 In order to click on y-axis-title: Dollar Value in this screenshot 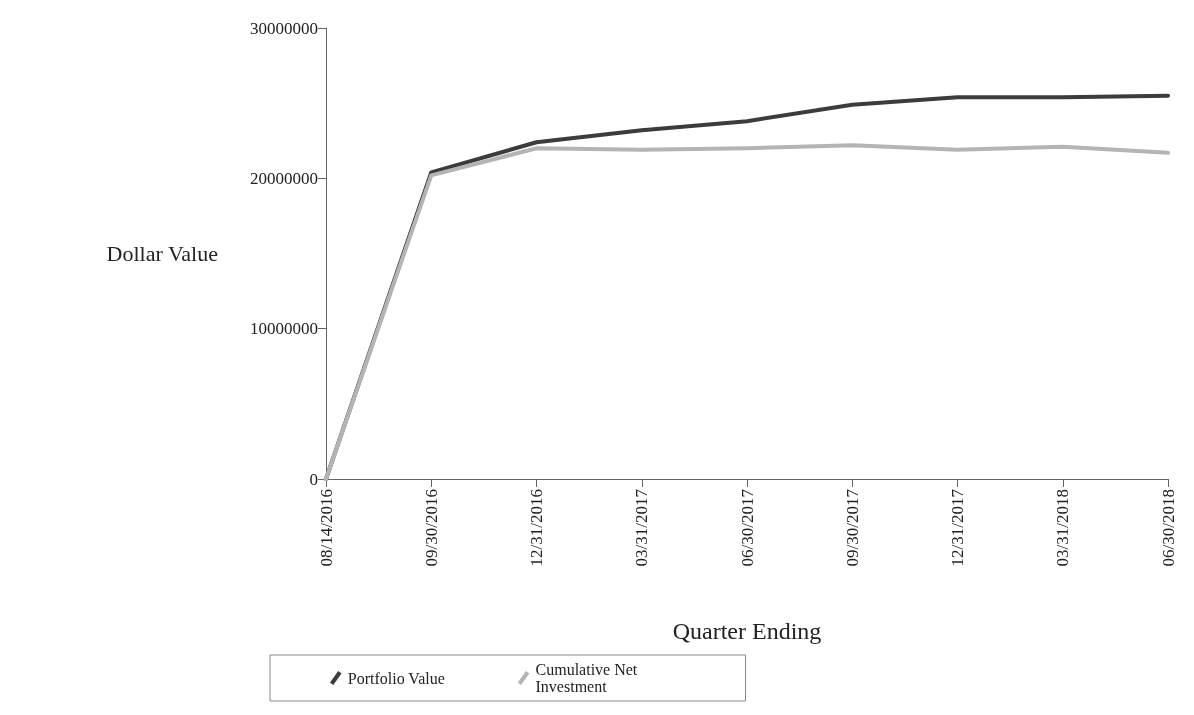, I will do `click(162, 253)`.